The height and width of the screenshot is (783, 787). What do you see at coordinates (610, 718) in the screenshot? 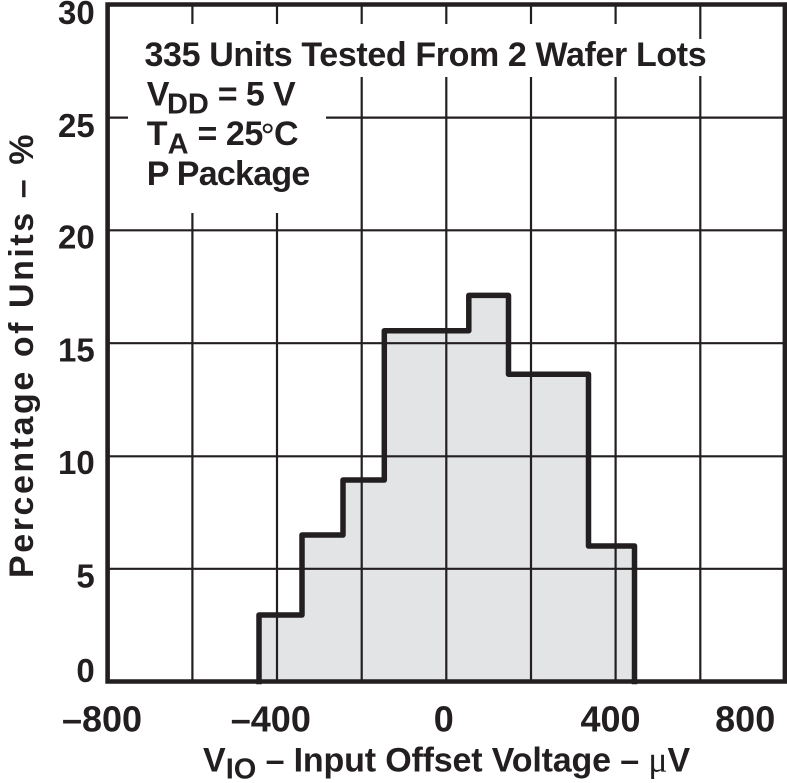
I see `svg-text: 400` at bounding box center [610, 718].